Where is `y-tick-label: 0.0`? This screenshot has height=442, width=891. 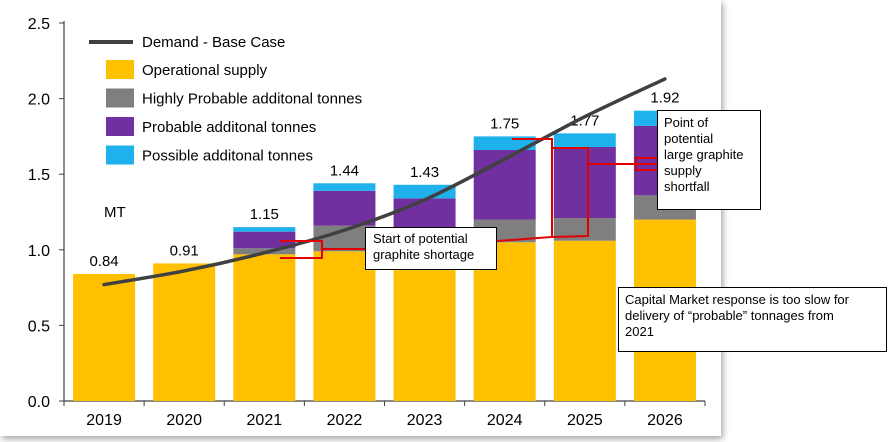
y-tick-label: 0.0 is located at coordinates (39, 402).